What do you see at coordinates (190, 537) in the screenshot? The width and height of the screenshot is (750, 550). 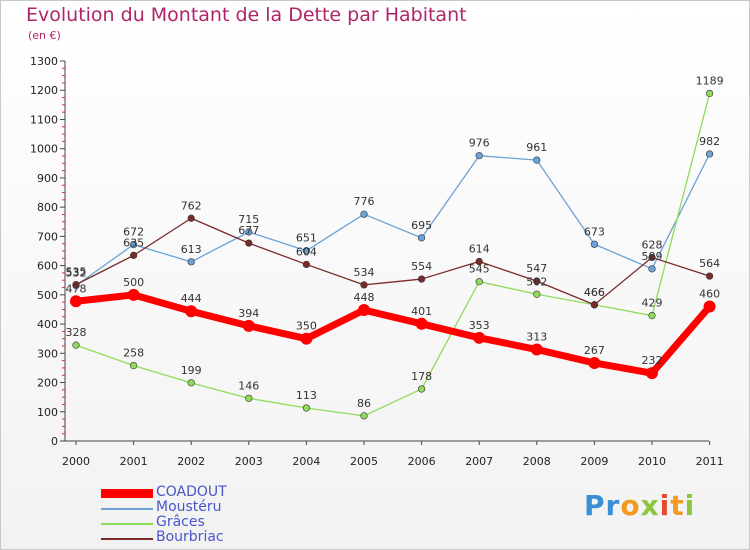 I see `legend-label: Bourbriac` at bounding box center [190, 537].